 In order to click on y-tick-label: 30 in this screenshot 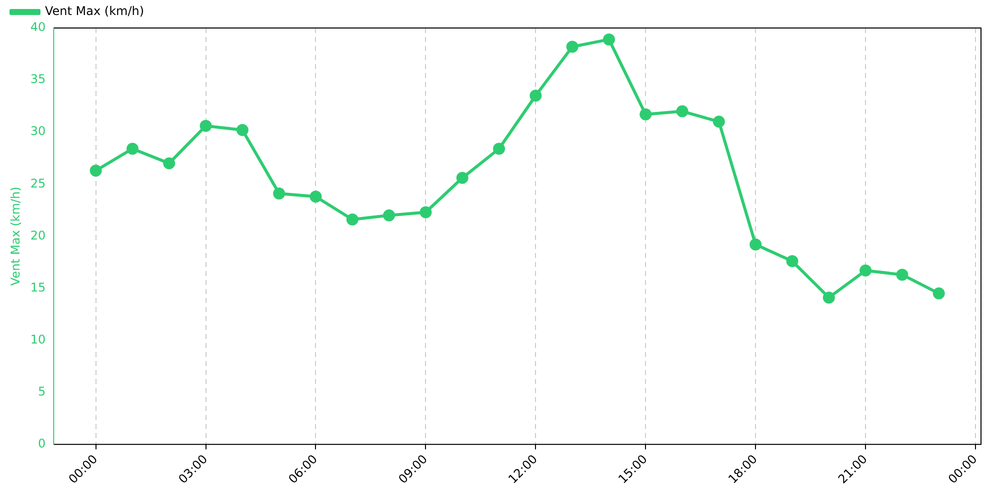, I will do `click(38, 131)`.